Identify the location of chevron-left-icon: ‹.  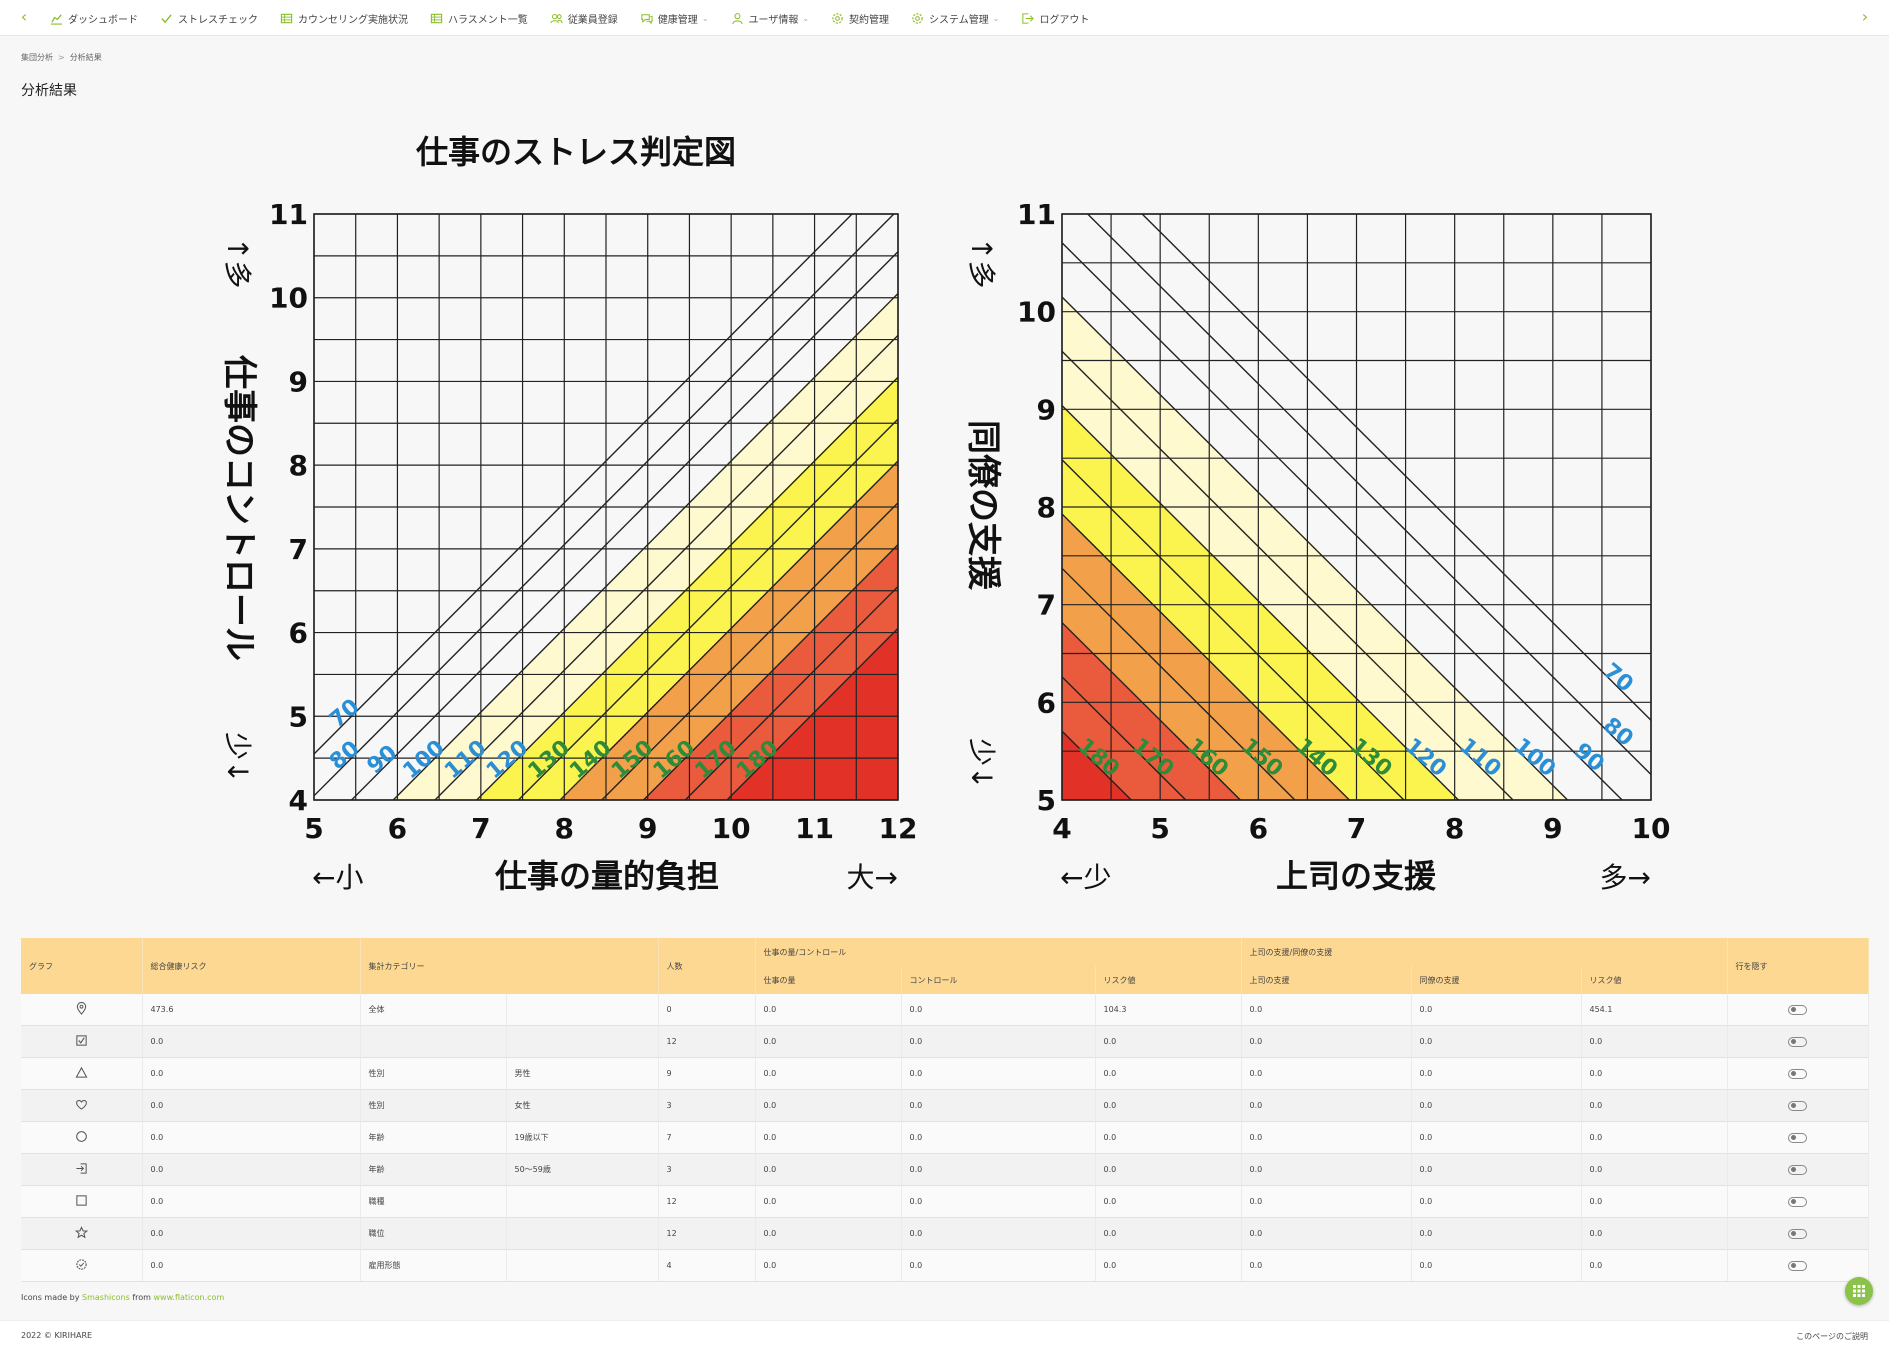
(24, 17).